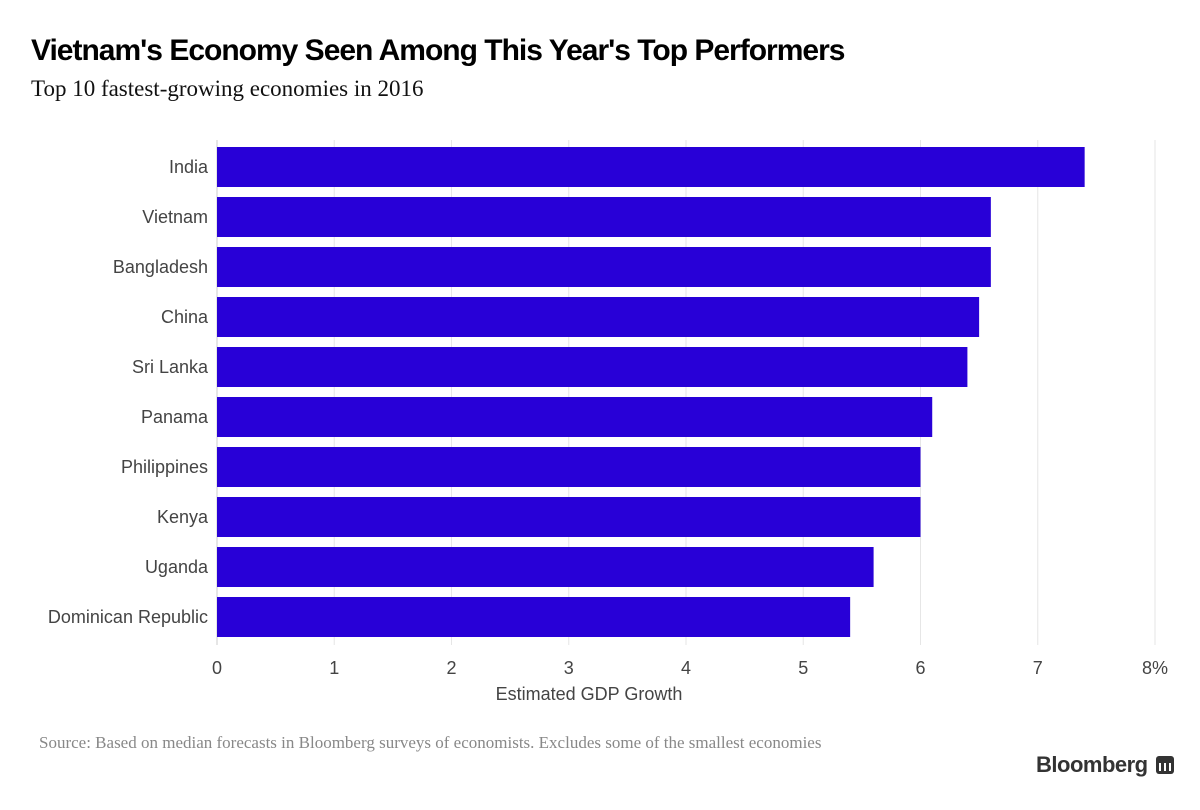 Image resolution: width=1200 pixels, height=810 pixels. What do you see at coordinates (334, 668) in the screenshot?
I see `x-tick-label: 1` at bounding box center [334, 668].